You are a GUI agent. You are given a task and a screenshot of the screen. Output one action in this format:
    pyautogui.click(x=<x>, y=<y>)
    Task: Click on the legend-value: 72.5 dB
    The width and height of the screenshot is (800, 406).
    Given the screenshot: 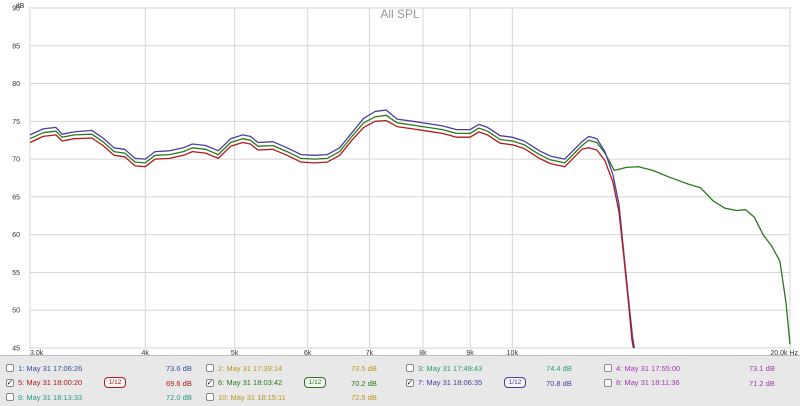 What is the action you would take?
    pyautogui.click(x=364, y=397)
    